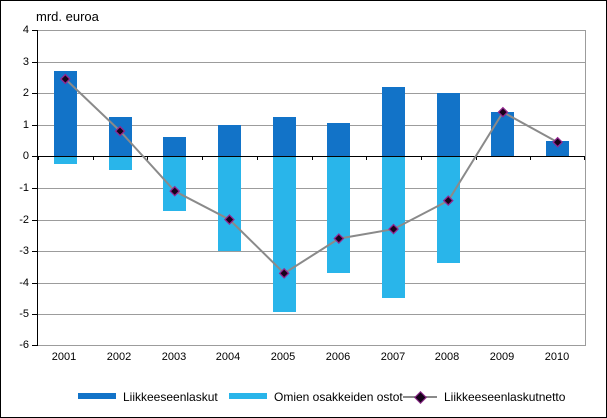 This screenshot has height=418, width=607. What do you see at coordinates (24, 220) in the screenshot?
I see `y-tick-label: -2` at bounding box center [24, 220].